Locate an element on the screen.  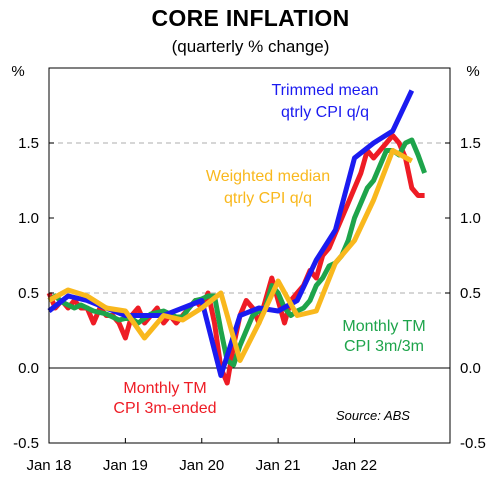
y-tick-label-left: 0.5 is located at coordinates (28, 293).